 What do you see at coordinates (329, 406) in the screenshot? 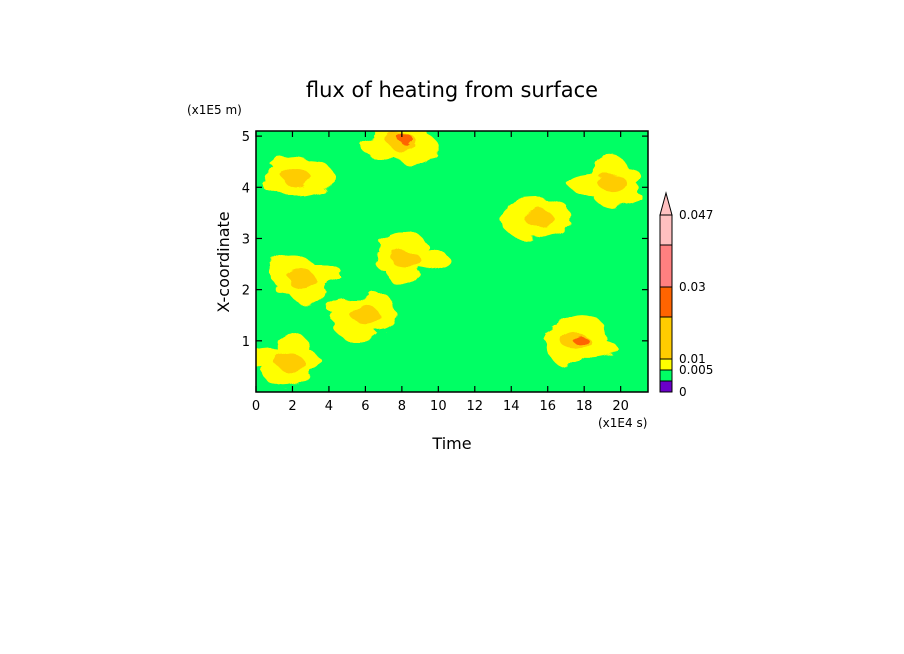
I see `x-tick-label: 4` at bounding box center [329, 406].